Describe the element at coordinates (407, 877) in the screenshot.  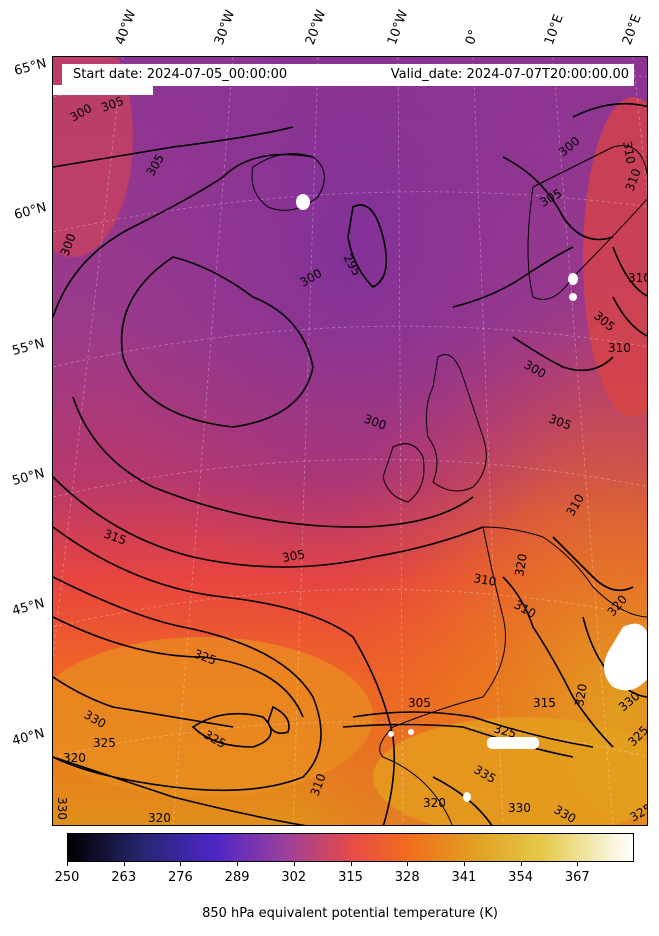
I see `colorbar-tick-label: 328` at that location.